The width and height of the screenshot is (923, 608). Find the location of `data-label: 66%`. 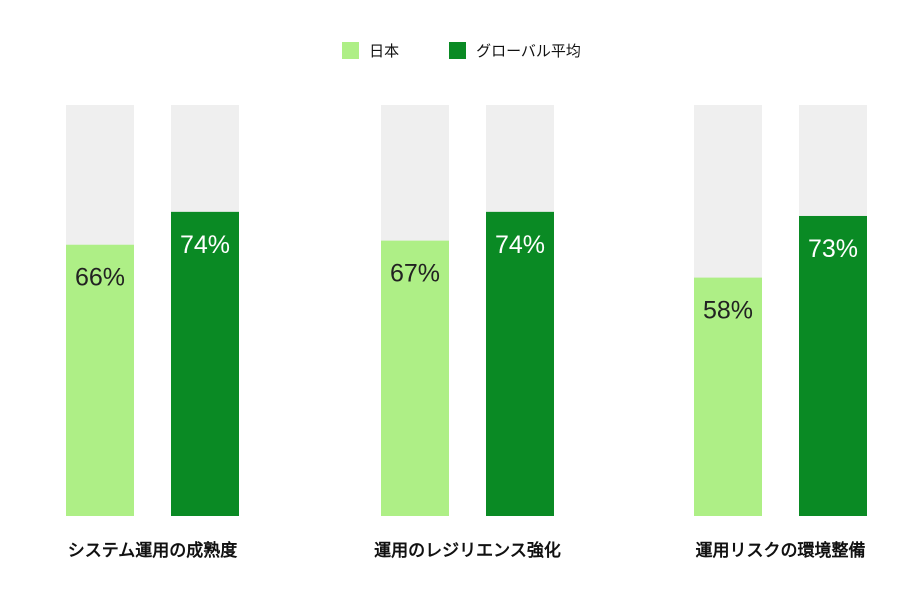

data-label: 66% is located at coordinates (100, 278).